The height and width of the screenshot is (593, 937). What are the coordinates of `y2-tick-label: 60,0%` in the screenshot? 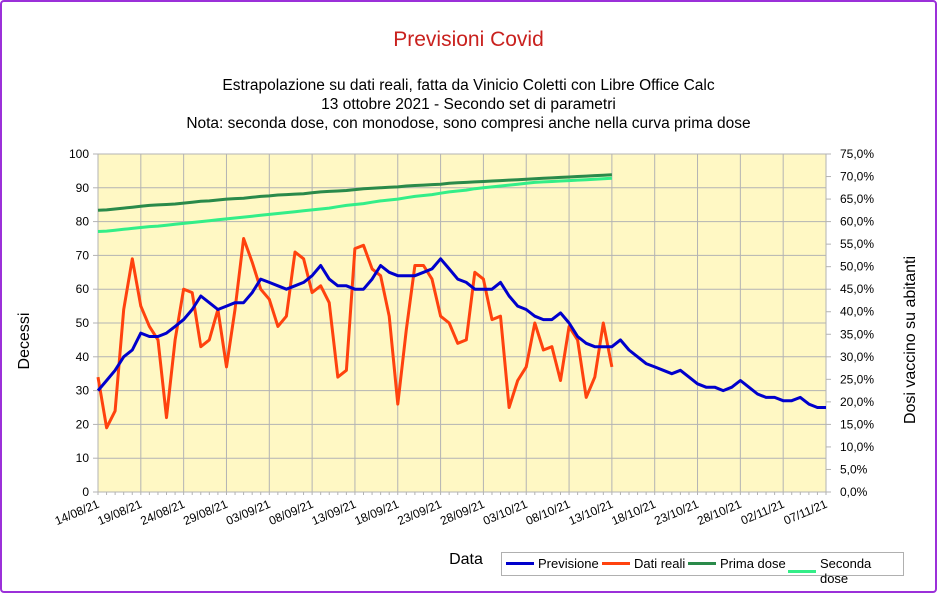 It's located at (857, 222).